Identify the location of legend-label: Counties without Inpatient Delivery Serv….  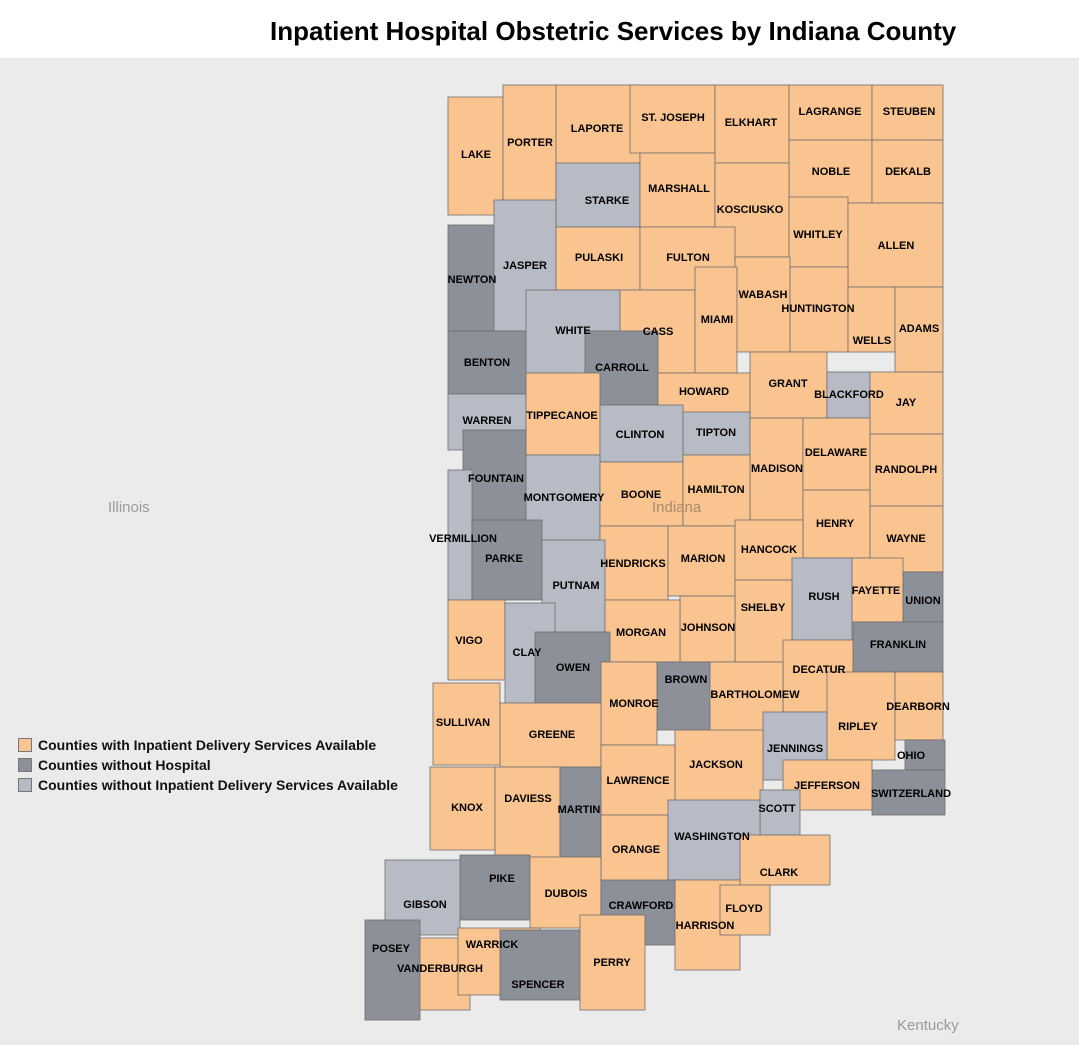
(218, 785).